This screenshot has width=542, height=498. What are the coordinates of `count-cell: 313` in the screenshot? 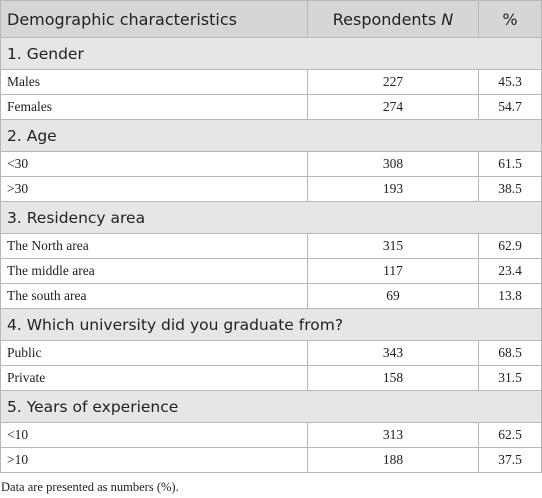 It's located at (393, 435).